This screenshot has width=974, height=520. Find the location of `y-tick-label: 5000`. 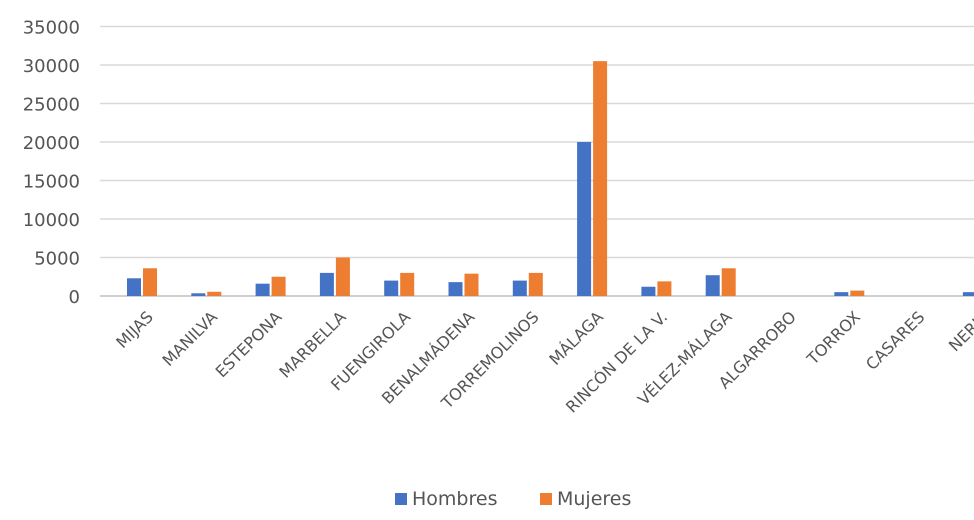

y-tick-label: 5000 is located at coordinates (57, 259).